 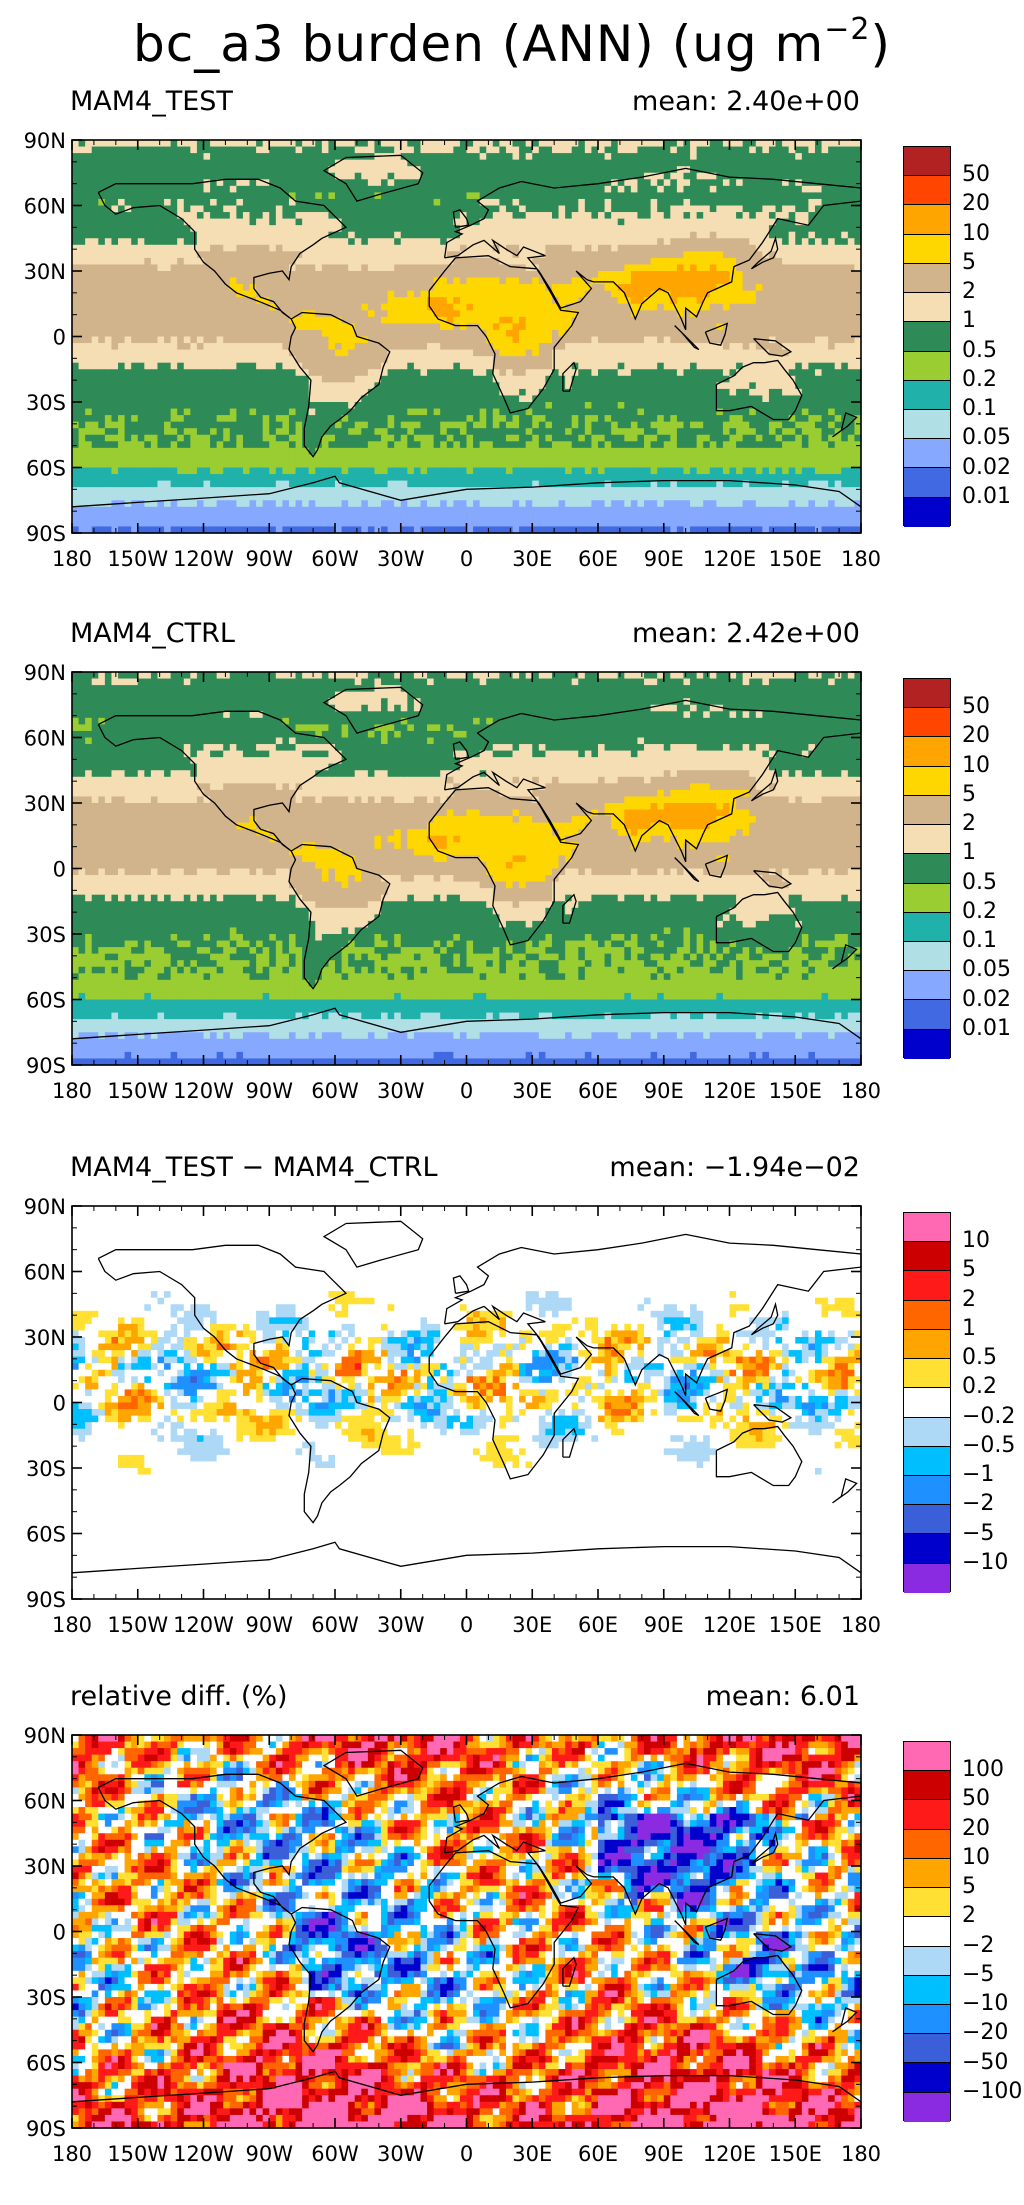 I want to click on lon-tick-label: 0, so click(x=466, y=559).